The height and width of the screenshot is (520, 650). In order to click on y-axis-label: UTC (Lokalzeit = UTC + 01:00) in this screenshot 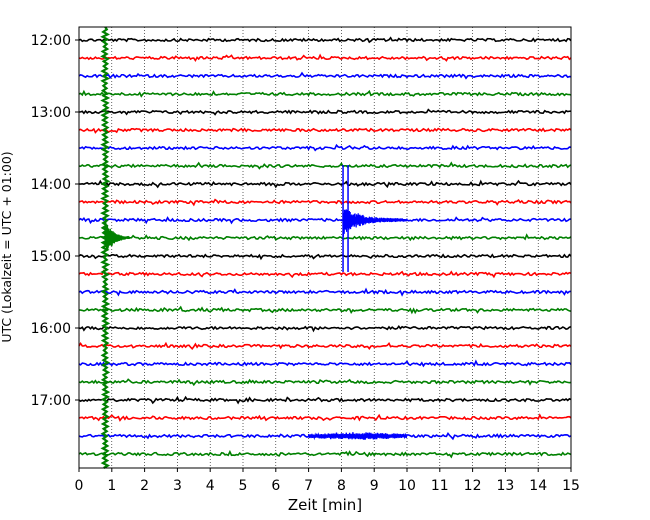, I will do `click(7, 246)`.